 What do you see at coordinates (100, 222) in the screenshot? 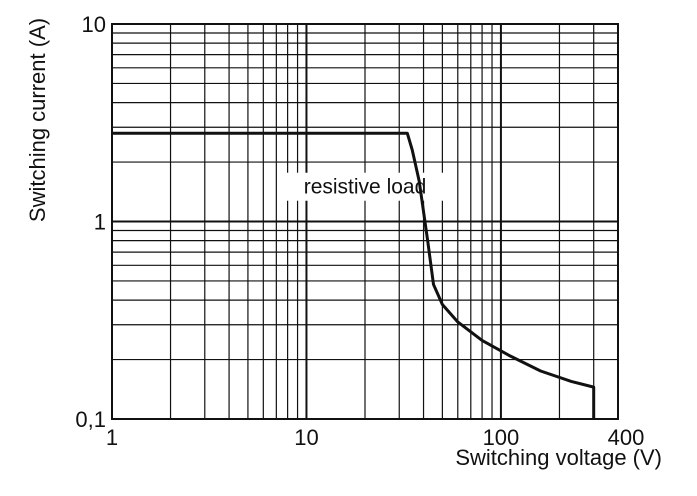
I see `y-tick-label: 1` at bounding box center [100, 222].